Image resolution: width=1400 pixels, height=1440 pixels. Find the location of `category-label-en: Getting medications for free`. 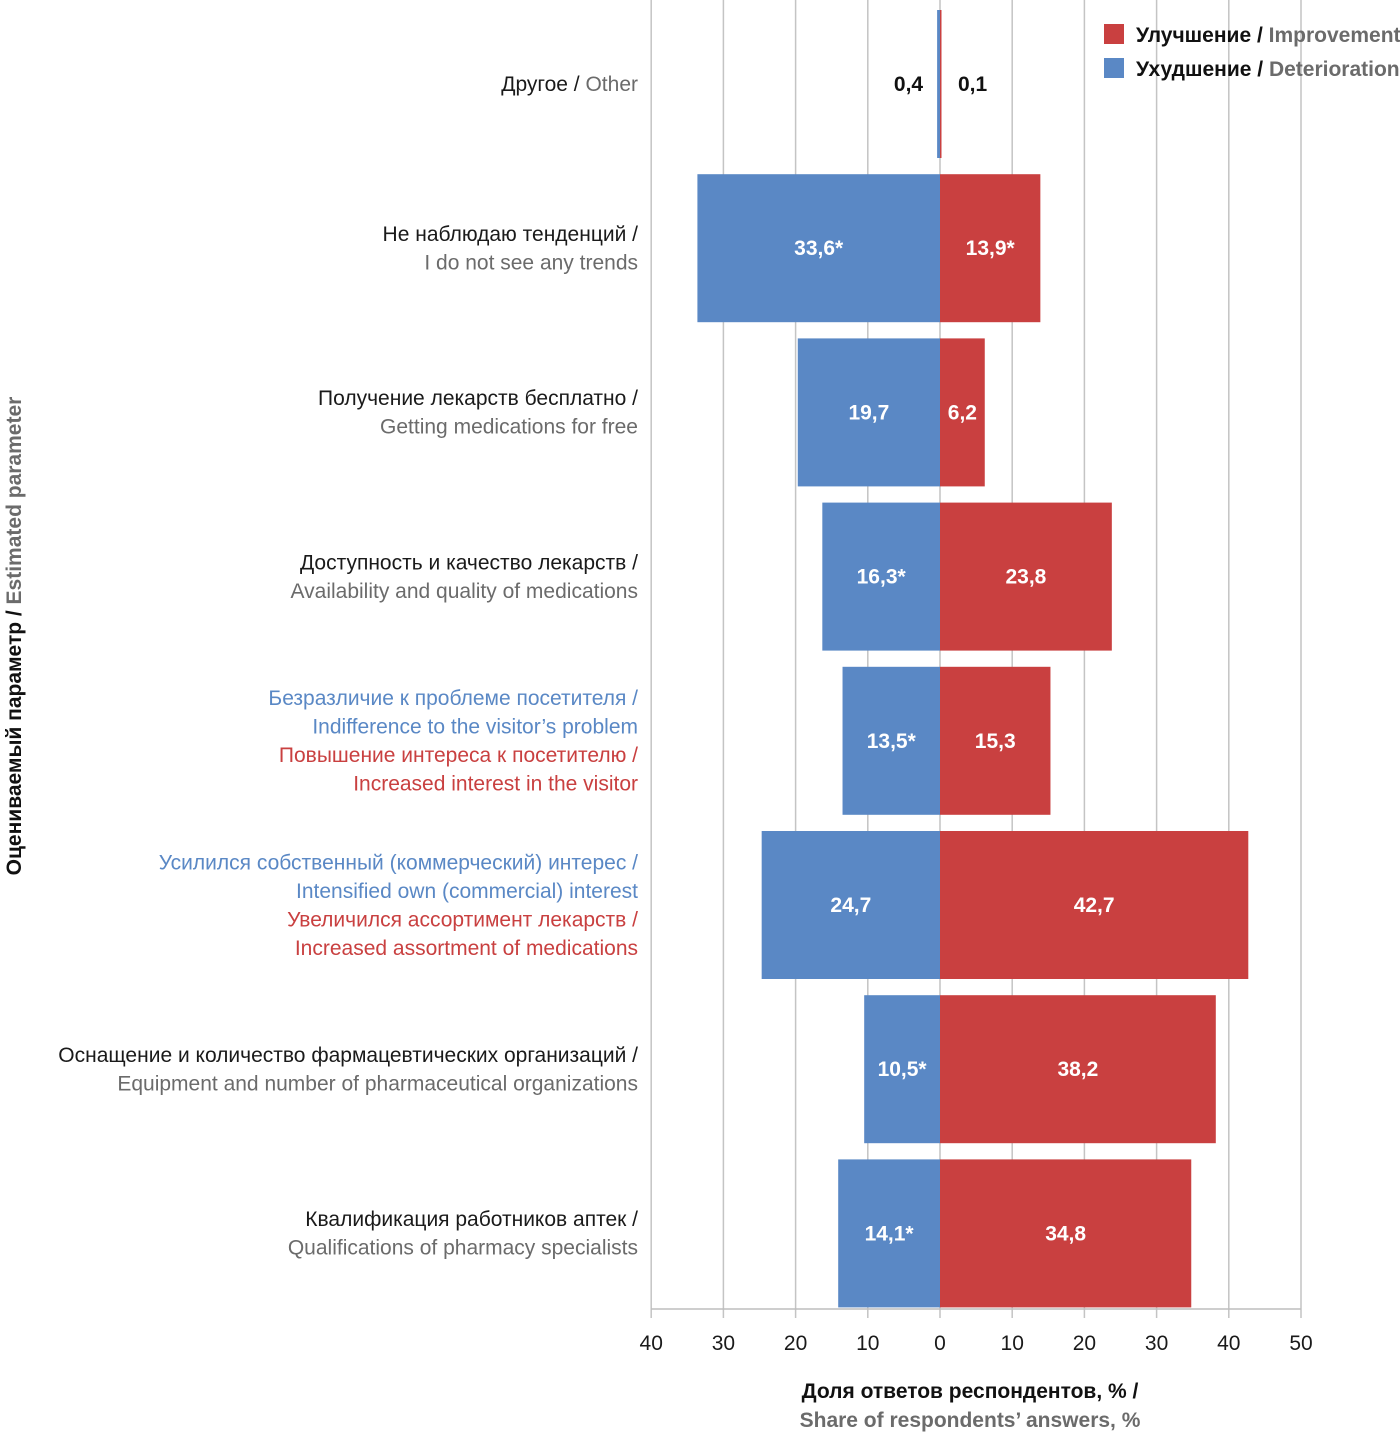

category-label-en: Getting medications for free is located at coordinates (509, 427).